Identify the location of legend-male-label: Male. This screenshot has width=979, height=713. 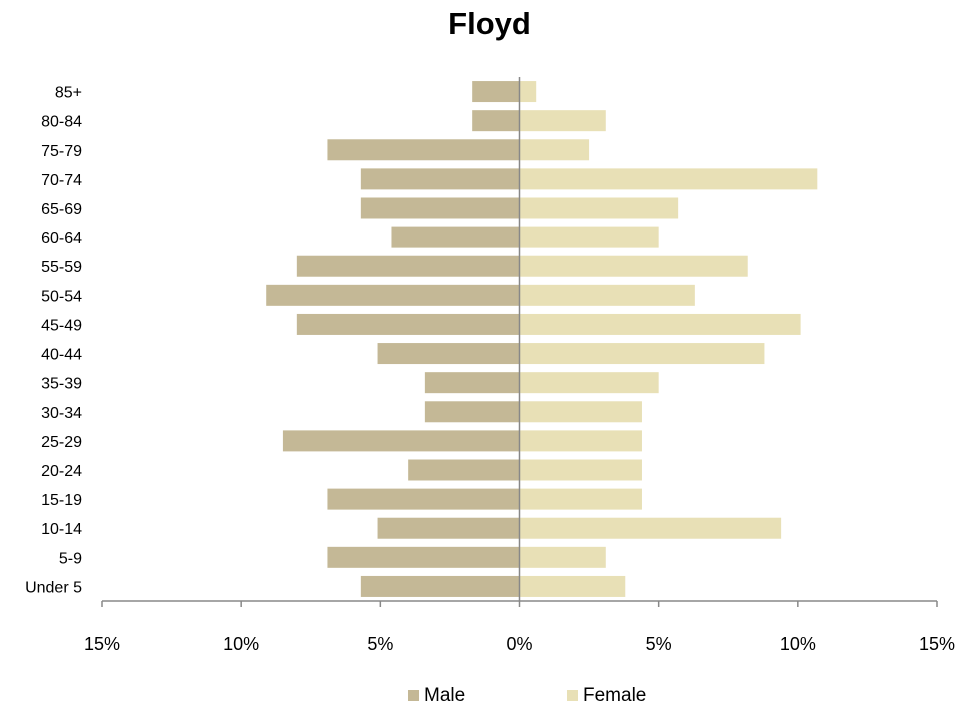
(444, 695).